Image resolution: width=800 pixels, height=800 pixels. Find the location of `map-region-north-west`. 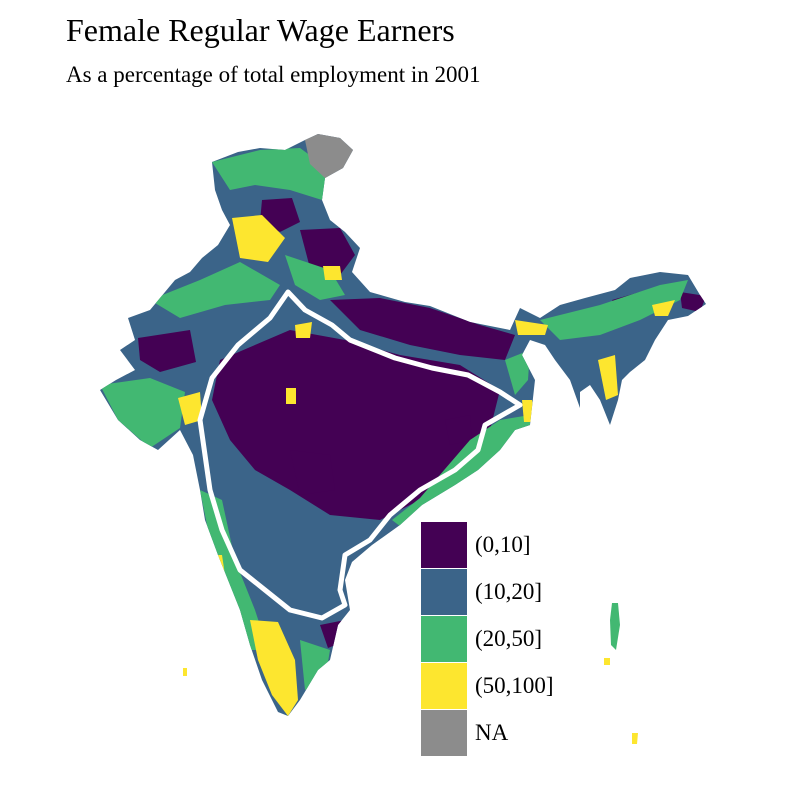

map-region-north-west is located at coordinates (215, 290).